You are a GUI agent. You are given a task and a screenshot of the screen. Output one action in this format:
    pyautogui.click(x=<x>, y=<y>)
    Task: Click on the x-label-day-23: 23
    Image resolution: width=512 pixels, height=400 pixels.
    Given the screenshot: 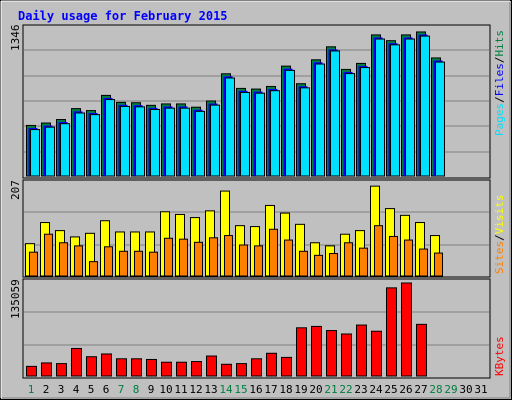 What is the action you would take?
    pyautogui.click(x=360, y=389)
    